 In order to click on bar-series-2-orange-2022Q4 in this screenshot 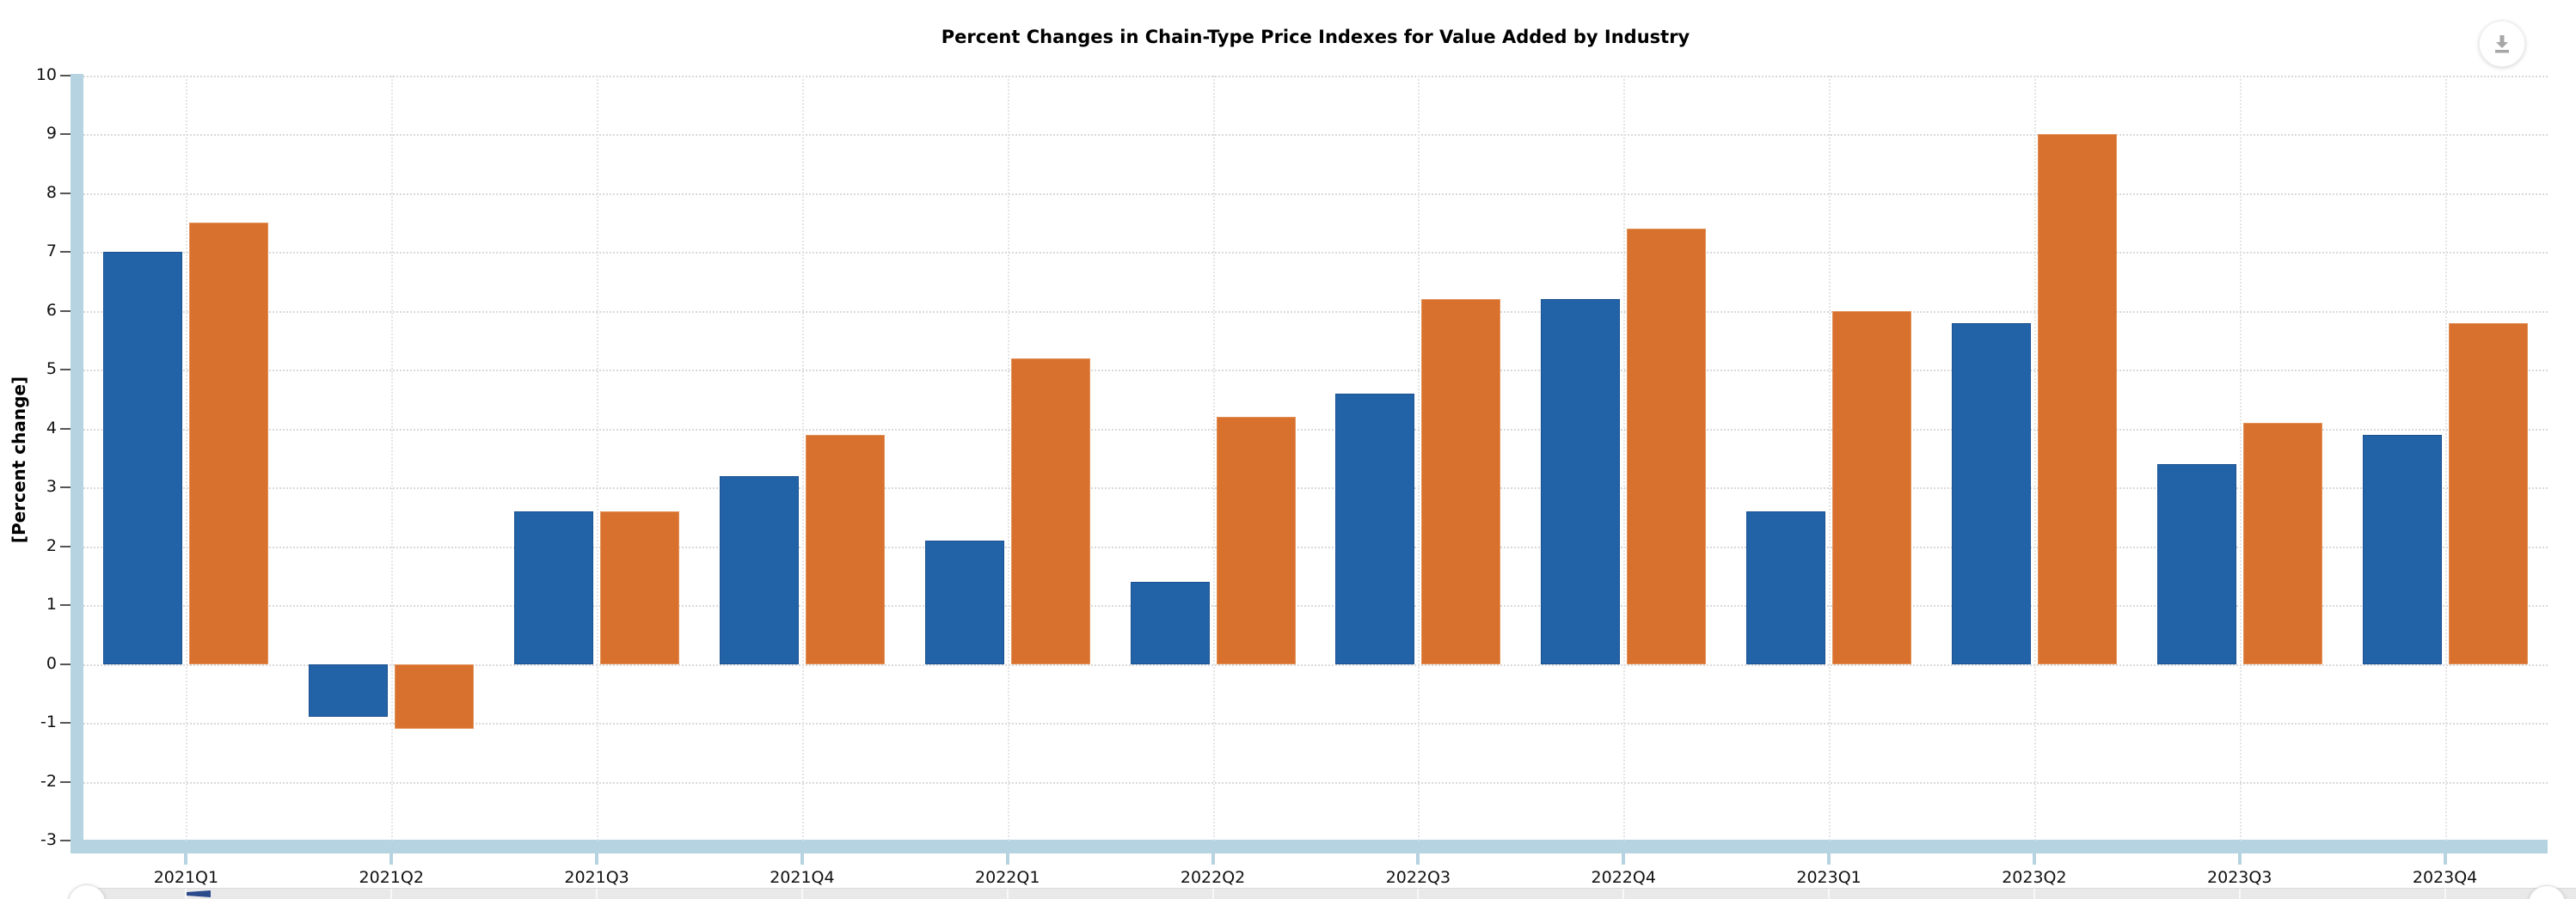, I will do `click(1667, 446)`.